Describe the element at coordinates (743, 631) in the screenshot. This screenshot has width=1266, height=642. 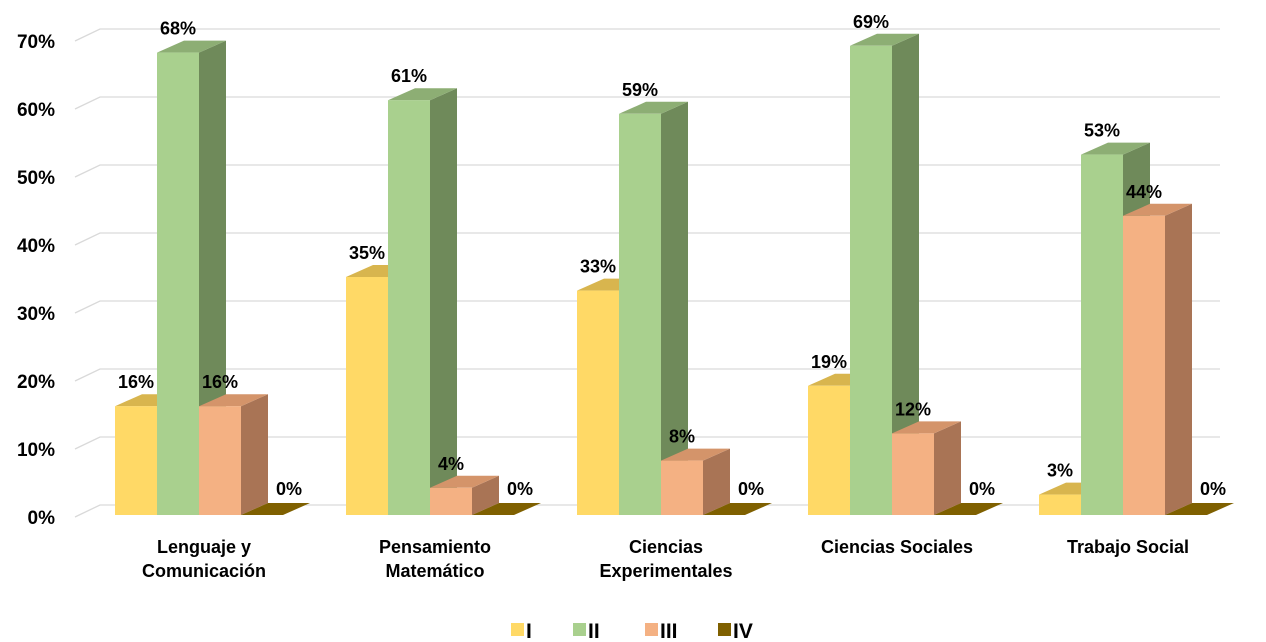
I see `legend-label: IV` at that location.